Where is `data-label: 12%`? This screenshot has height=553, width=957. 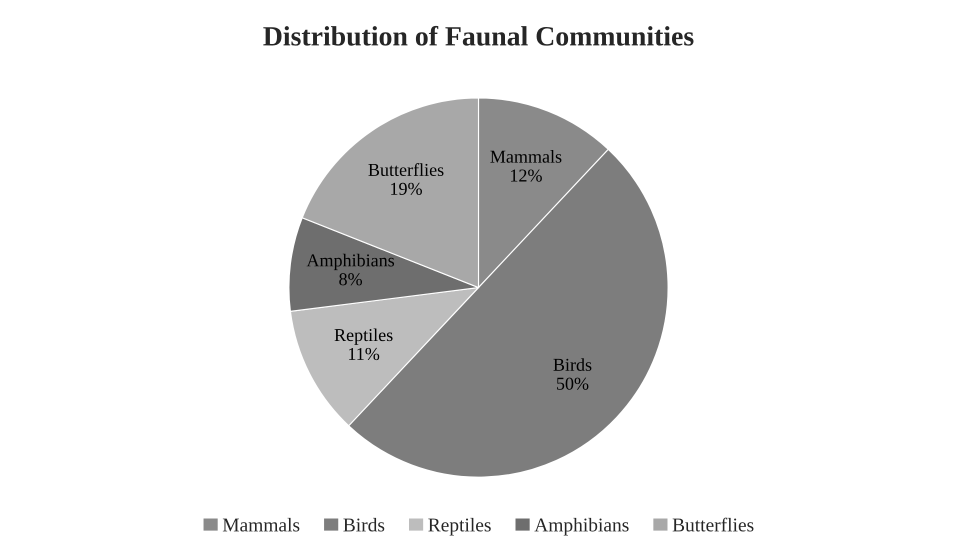 data-label: 12% is located at coordinates (526, 175).